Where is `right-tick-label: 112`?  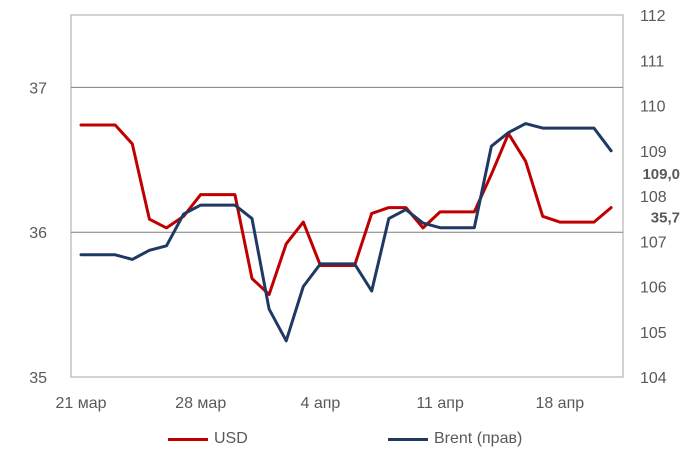
right-tick-label: 112 is located at coordinates (653, 16).